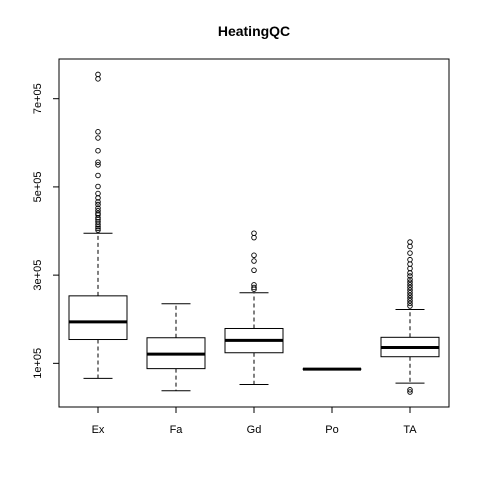 This screenshot has height=480, width=480. I want to click on chart-title: HeatingQC, so click(254, 31).